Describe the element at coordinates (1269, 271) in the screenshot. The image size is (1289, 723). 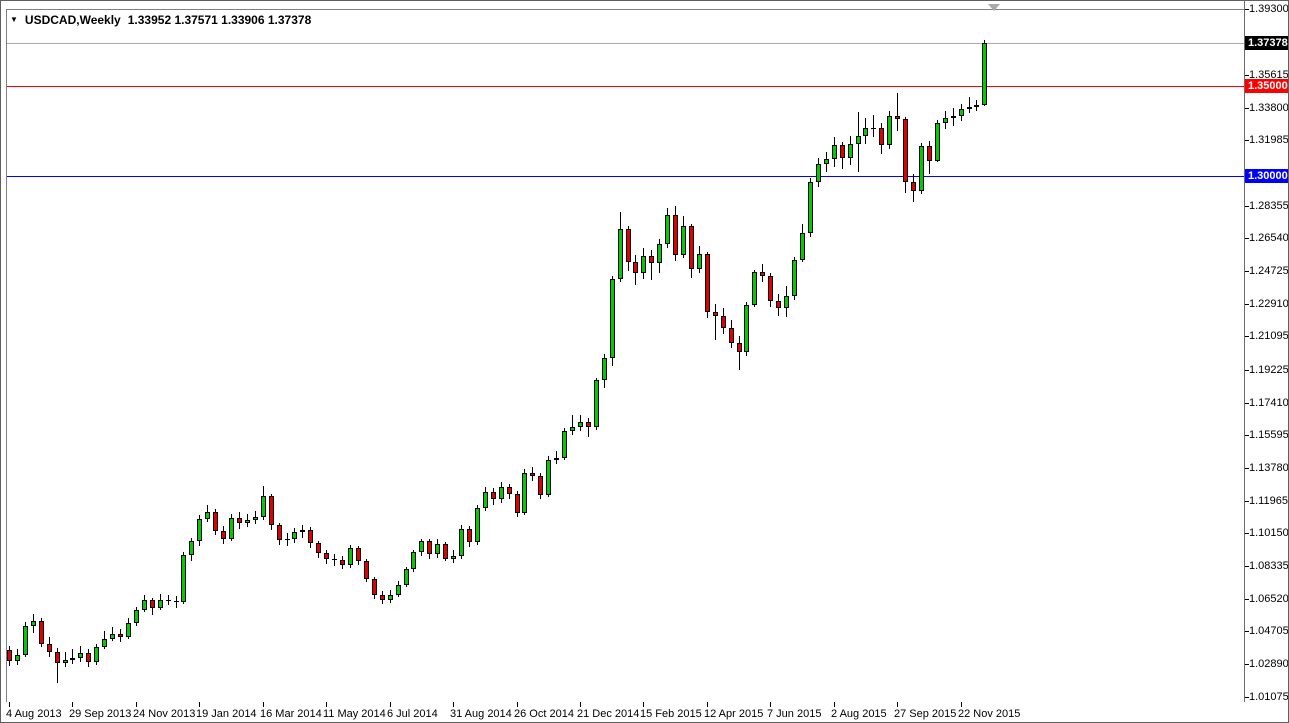
I see `price-axis-label: 1.24725` at that location.